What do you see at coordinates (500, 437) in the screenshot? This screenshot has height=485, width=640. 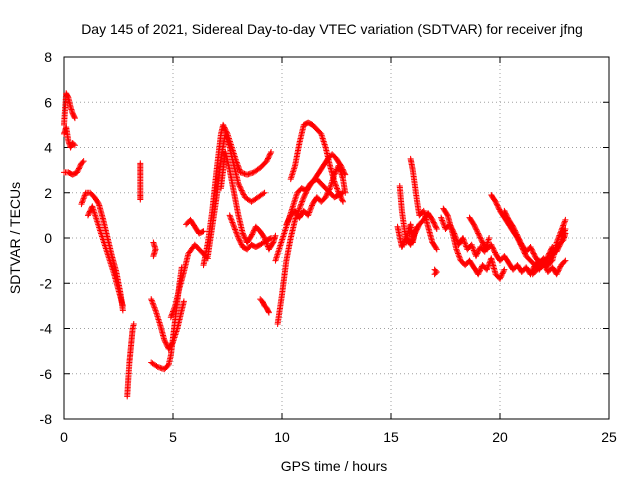 I see `x-tick-label: 20` at bounding box center [500, 437].